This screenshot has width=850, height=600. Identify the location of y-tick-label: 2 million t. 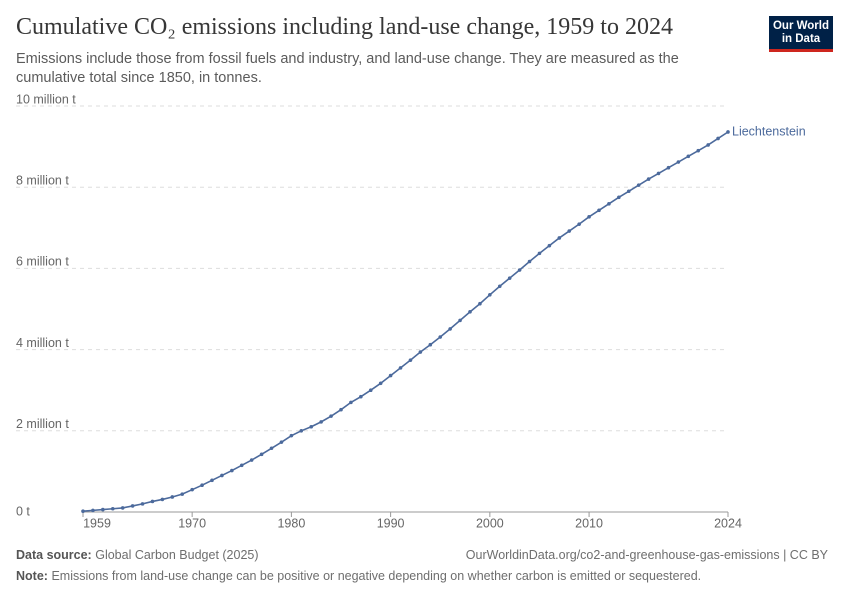
(42, 424).